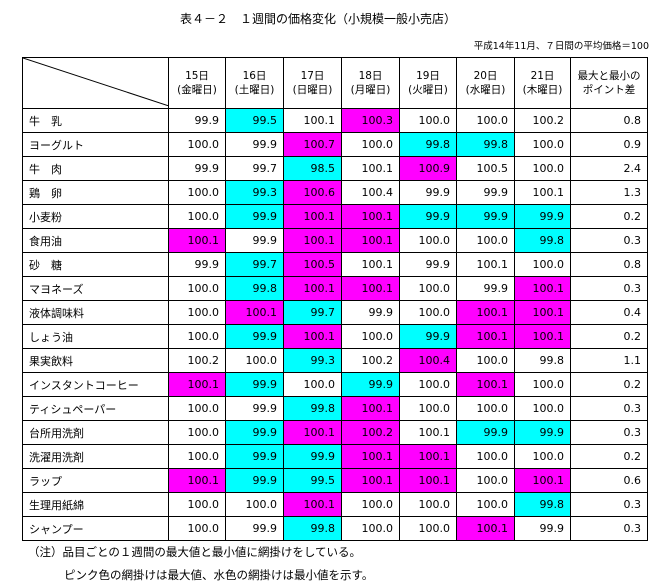 The width and height of the screenshot is (671, 585). What do you see at coordinates (197, 83) in the screenshot?
I see `column-header: 15日 (金曜日)` at bounding box center [197, 83].